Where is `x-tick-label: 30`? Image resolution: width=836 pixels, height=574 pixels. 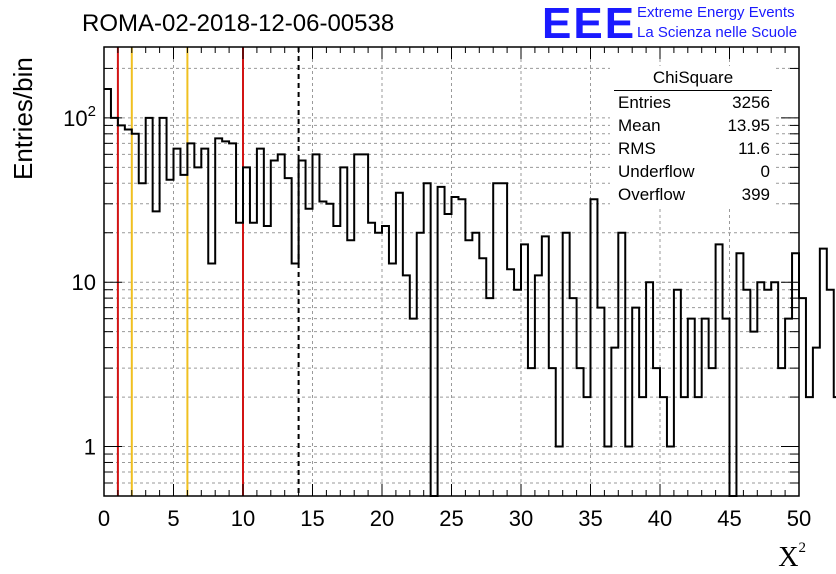
x-tick-label: 30 is located at coordinates (521, 518).